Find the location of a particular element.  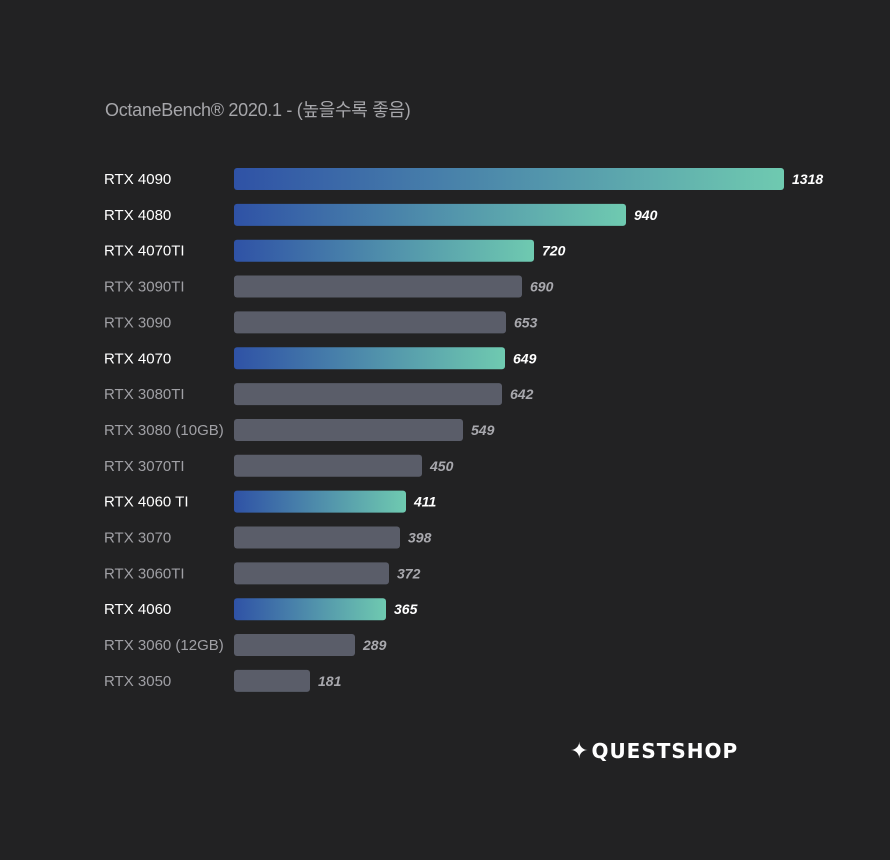

category-label: RTX 3080 (10GB) is located at coordinates (164, 430).